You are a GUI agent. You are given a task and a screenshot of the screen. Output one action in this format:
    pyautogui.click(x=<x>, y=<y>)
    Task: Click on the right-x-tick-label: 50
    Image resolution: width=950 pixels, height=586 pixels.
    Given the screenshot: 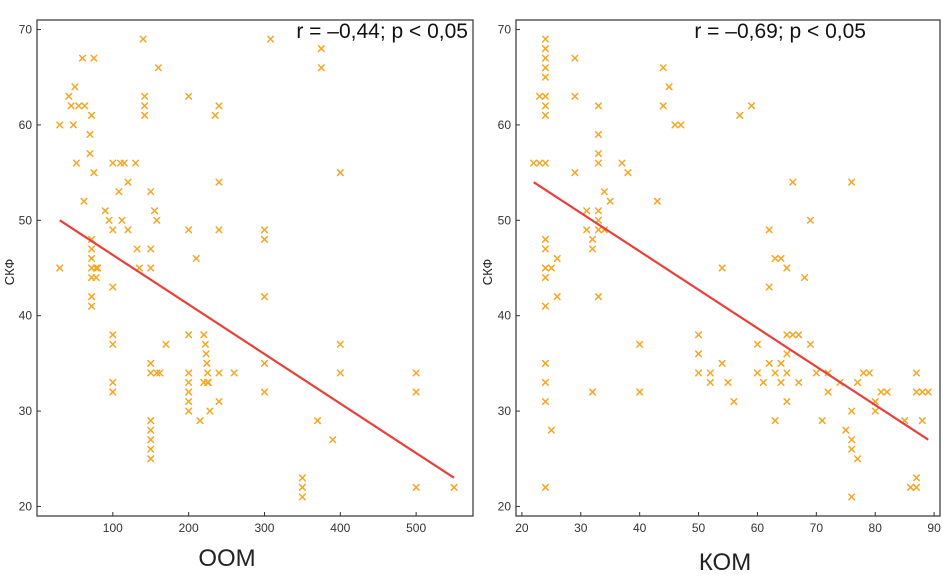 What is the action you would take?
    pyautogui.click(x=699, y=528)
    